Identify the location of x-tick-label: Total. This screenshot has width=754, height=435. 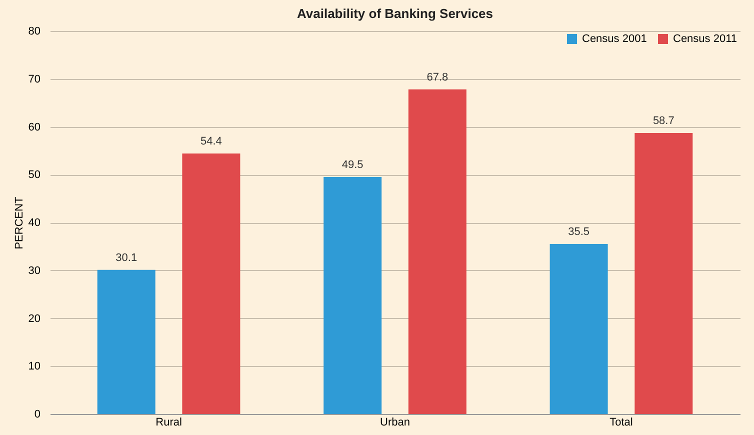
(621, 422).